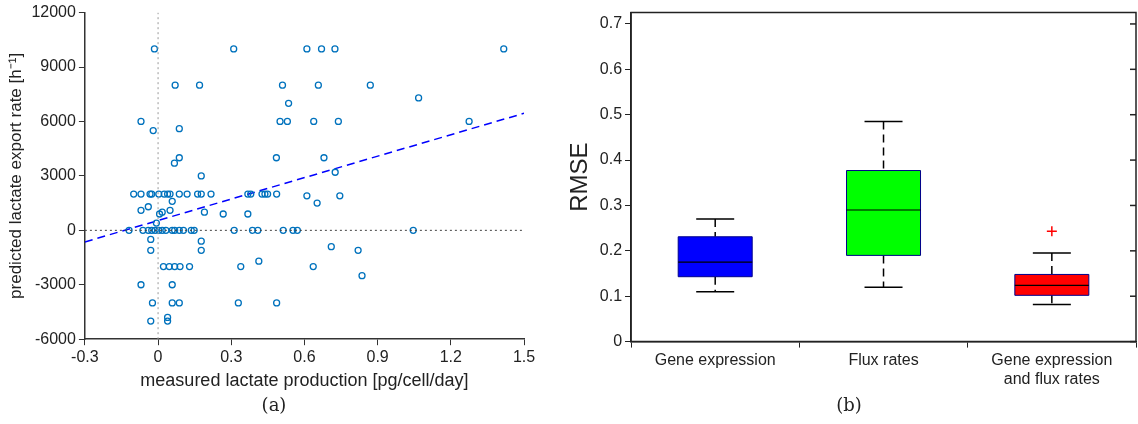 This screenshot has height=424, width=1138. Describe the element at coordinates (611, 204) in the screenshot. I see `y-tick-label: 0.3` at that location.